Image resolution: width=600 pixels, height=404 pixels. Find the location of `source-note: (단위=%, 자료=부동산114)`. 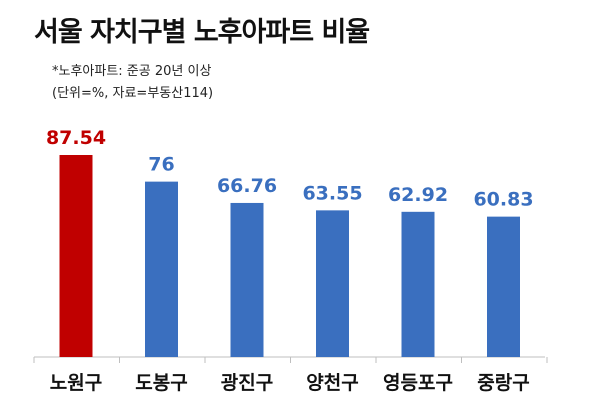

source-note: (단위=%, 자료=부동산114) is located at coordinates (133, 93).